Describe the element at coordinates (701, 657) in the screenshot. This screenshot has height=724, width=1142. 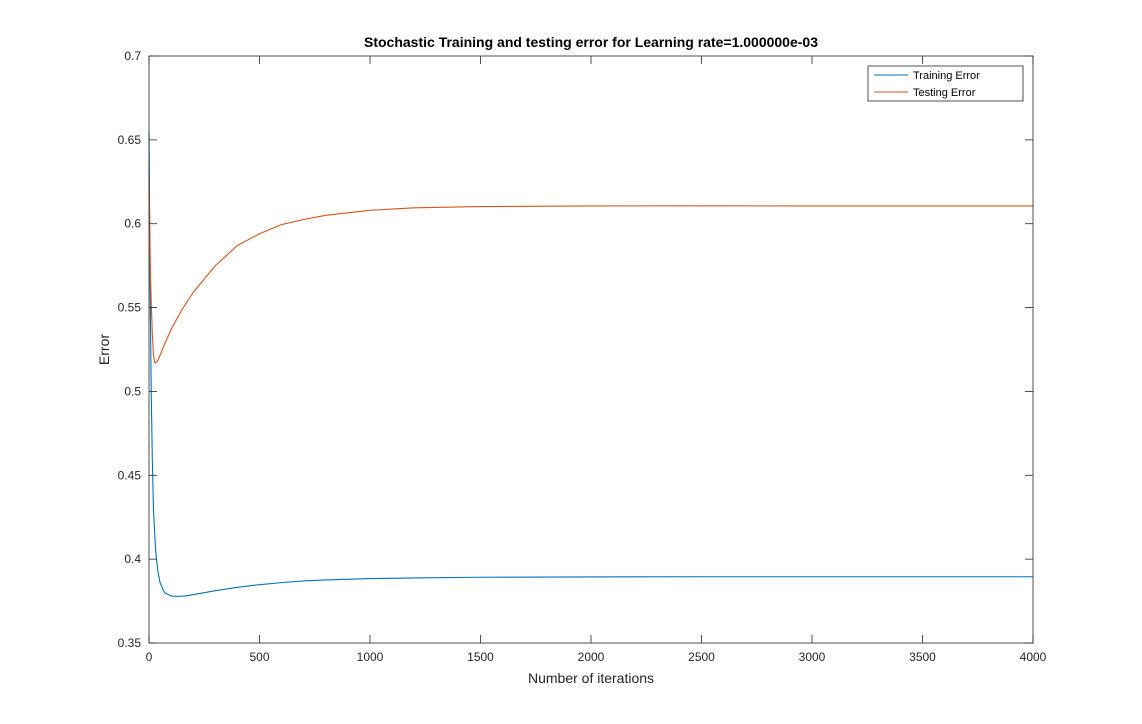
I see `x-tick-label: 2500` at that location.